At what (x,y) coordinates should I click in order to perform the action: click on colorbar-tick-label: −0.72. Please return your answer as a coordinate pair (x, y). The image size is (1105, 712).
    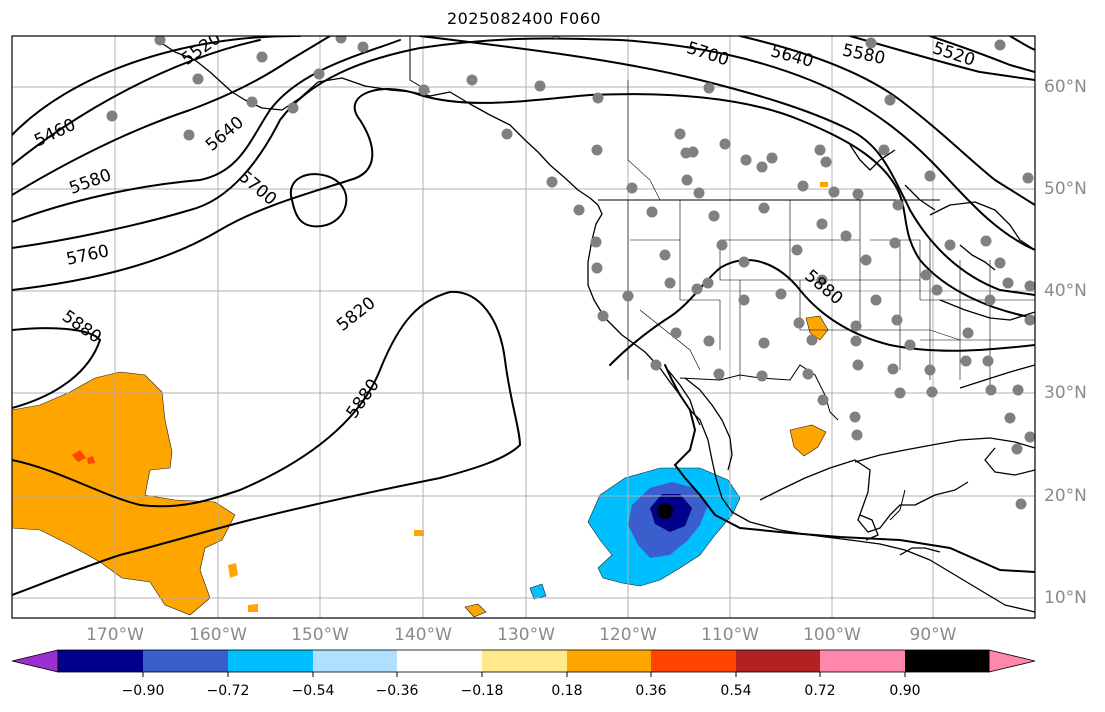
    Looking at the image, I should click on (228, 691).